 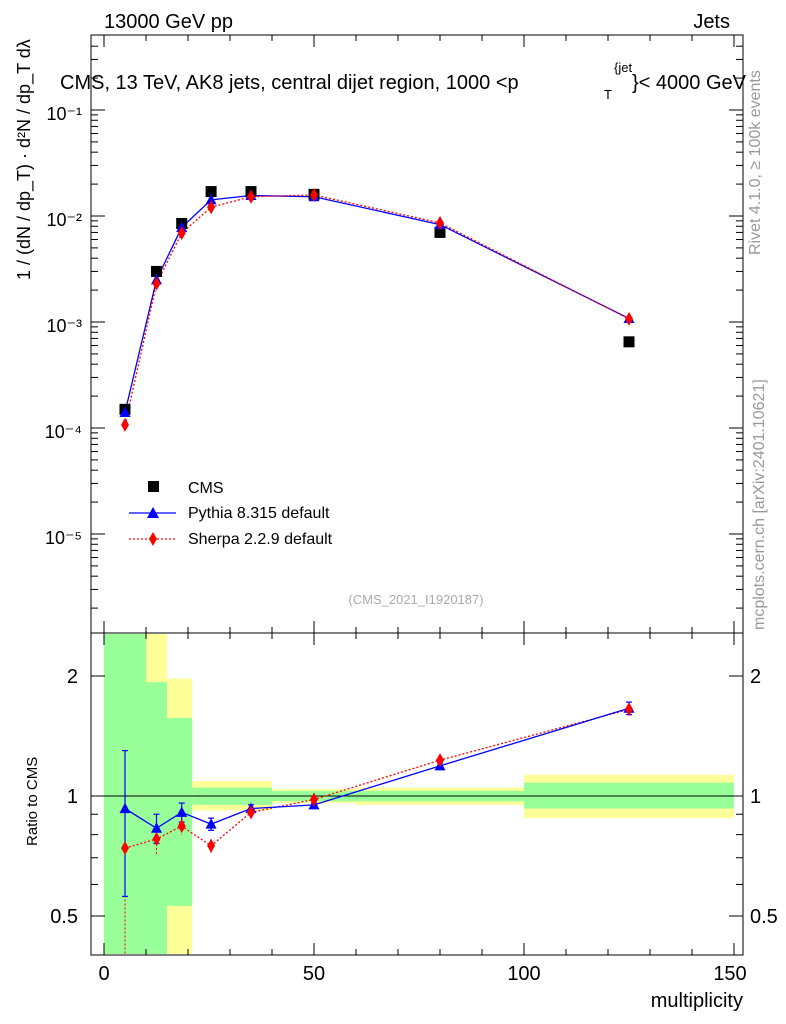 I want to click on x-axis-label: multiplicity, so click(x=697, y=1001).